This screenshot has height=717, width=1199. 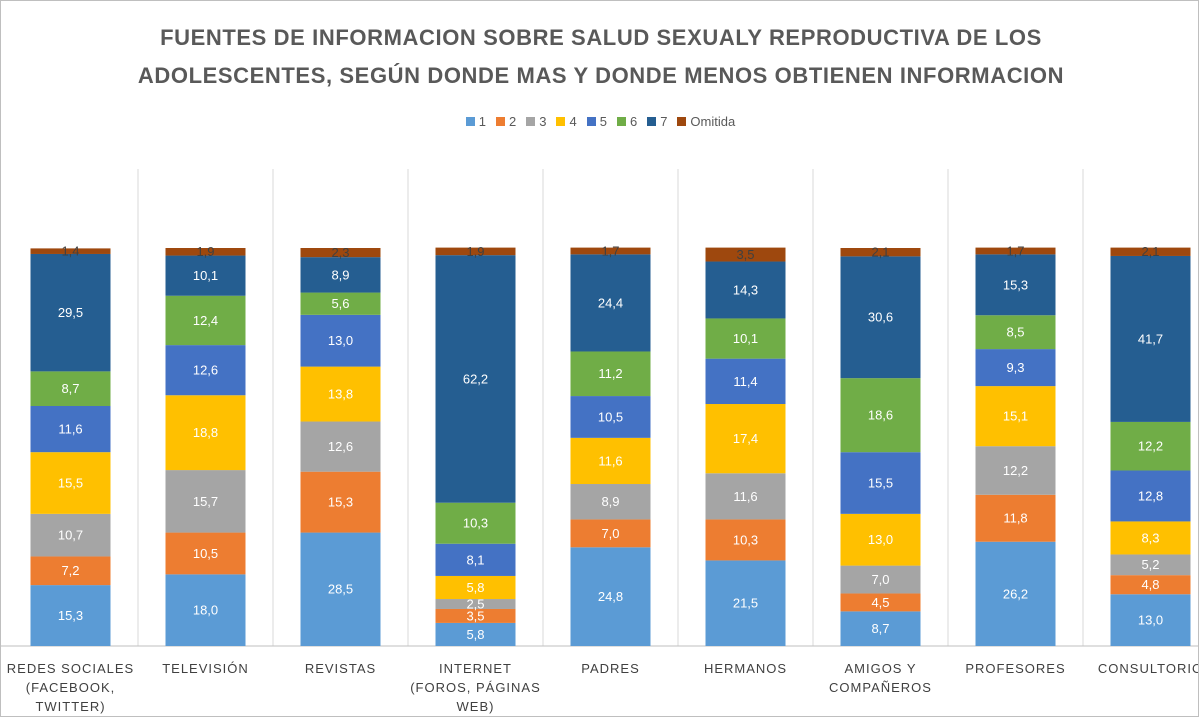 What do you see at coordinates (475, 121) in the screenshot?
I see `legend-item: 1` at bounding box center [475, 121].